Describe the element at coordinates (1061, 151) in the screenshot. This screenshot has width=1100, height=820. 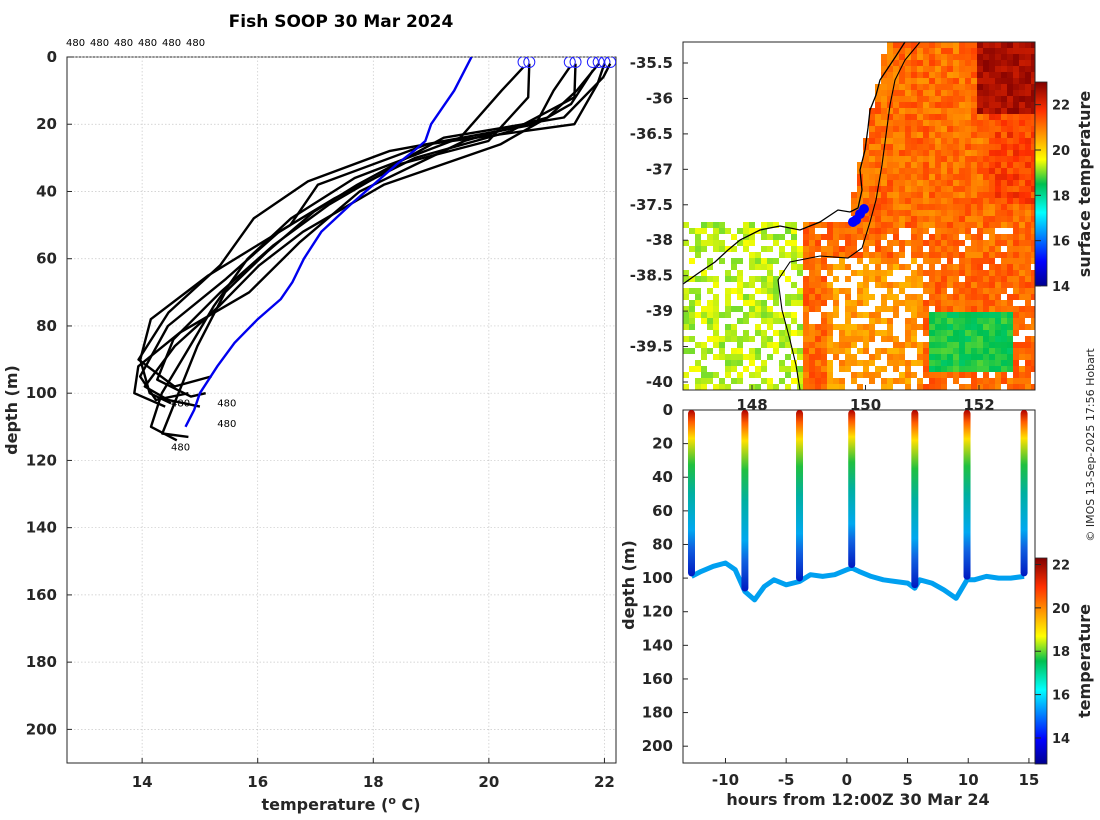
I see `map-cb-tick-label: 20` at that location.